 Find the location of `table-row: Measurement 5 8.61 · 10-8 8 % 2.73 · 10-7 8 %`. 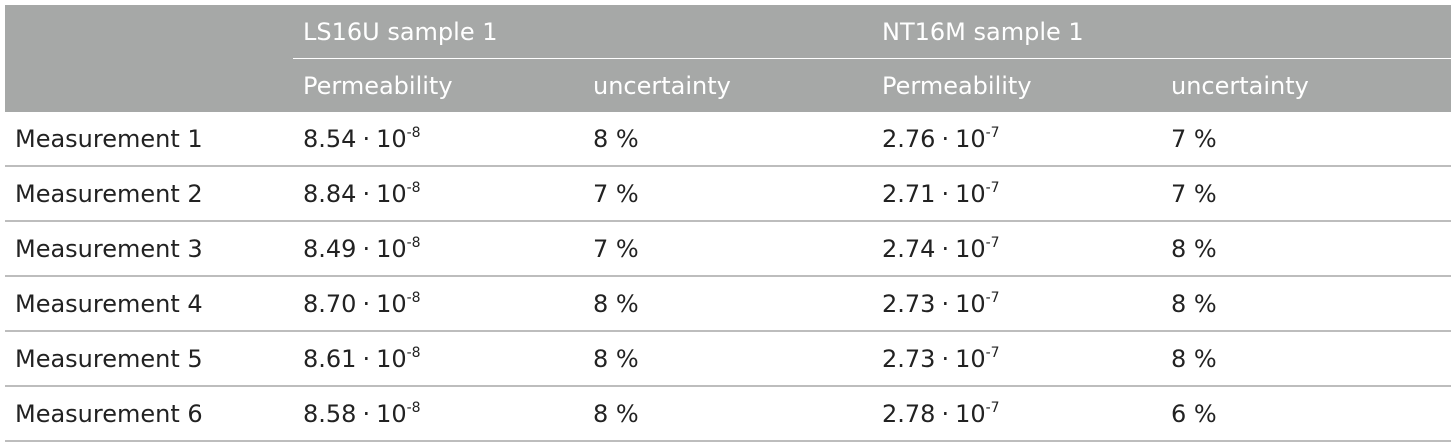

table-row: Measurement 5 8.61 · 10-8 8 % 2.73 · 10-7 8 % is located at coordinates (728, 359).